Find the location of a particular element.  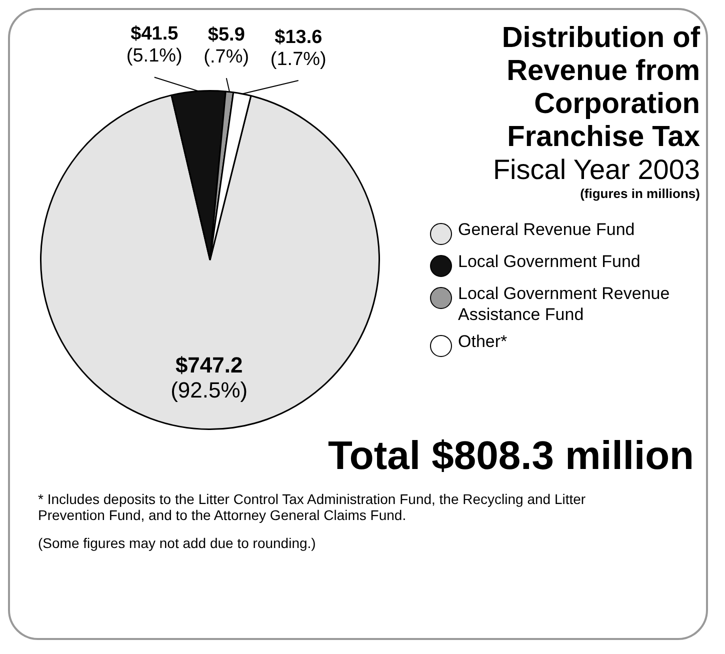

data-label: $747.2 (92.5%) is located at coordinates (209, 377).